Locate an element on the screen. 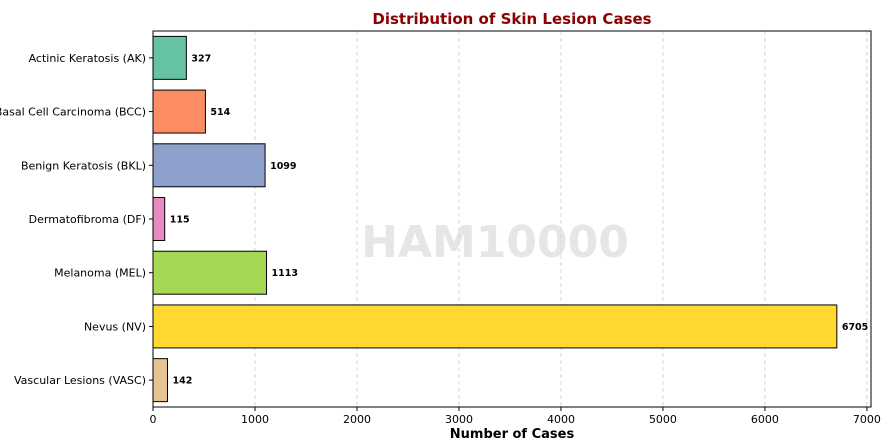 Image resolution: width=884 pixels, height=441 pixels. x-tick-label: 0 is located at coordinates (153, 419).